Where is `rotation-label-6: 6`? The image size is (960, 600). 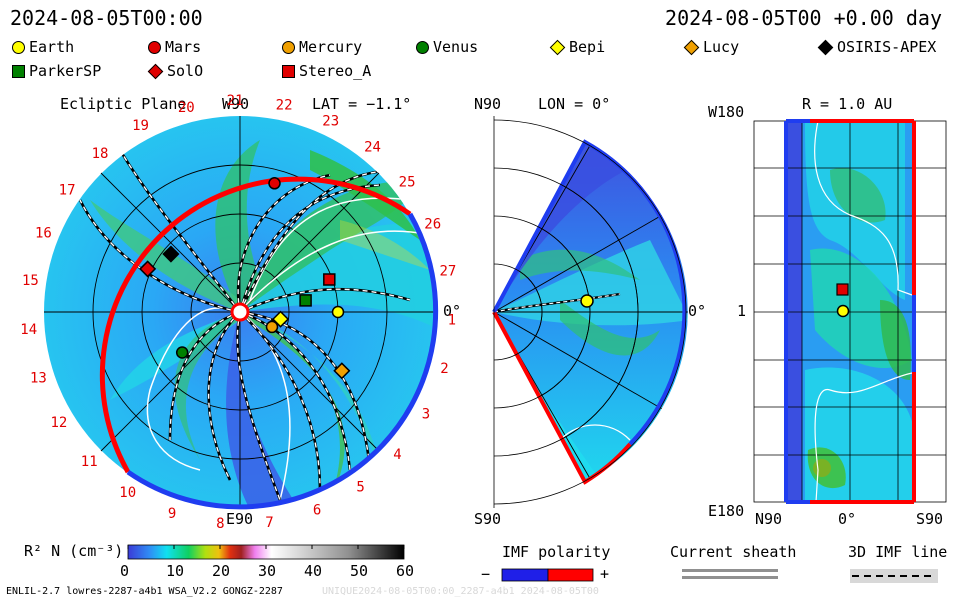 rotation-label-6: 6 is located at coordinates (317, 511).